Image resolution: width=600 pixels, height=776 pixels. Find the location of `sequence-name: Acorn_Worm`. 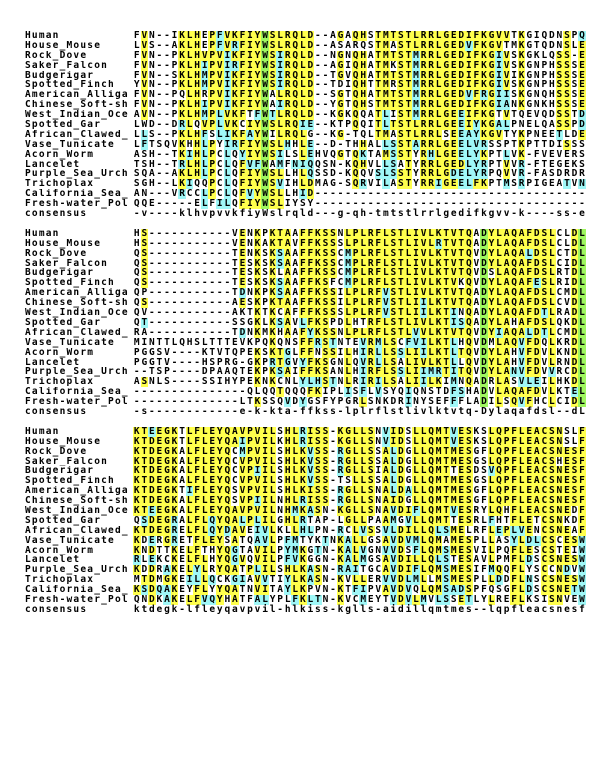

sequence-name: Acorn_Worm is located at coordinates (60, 154).